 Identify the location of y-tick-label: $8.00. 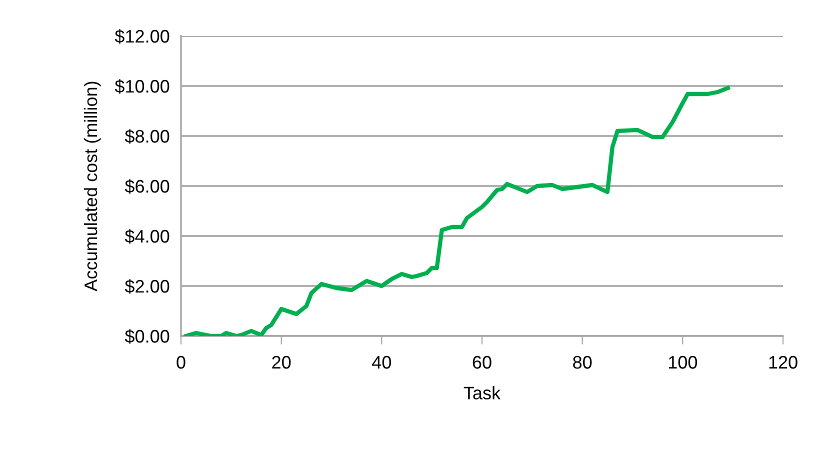
(147, 136).